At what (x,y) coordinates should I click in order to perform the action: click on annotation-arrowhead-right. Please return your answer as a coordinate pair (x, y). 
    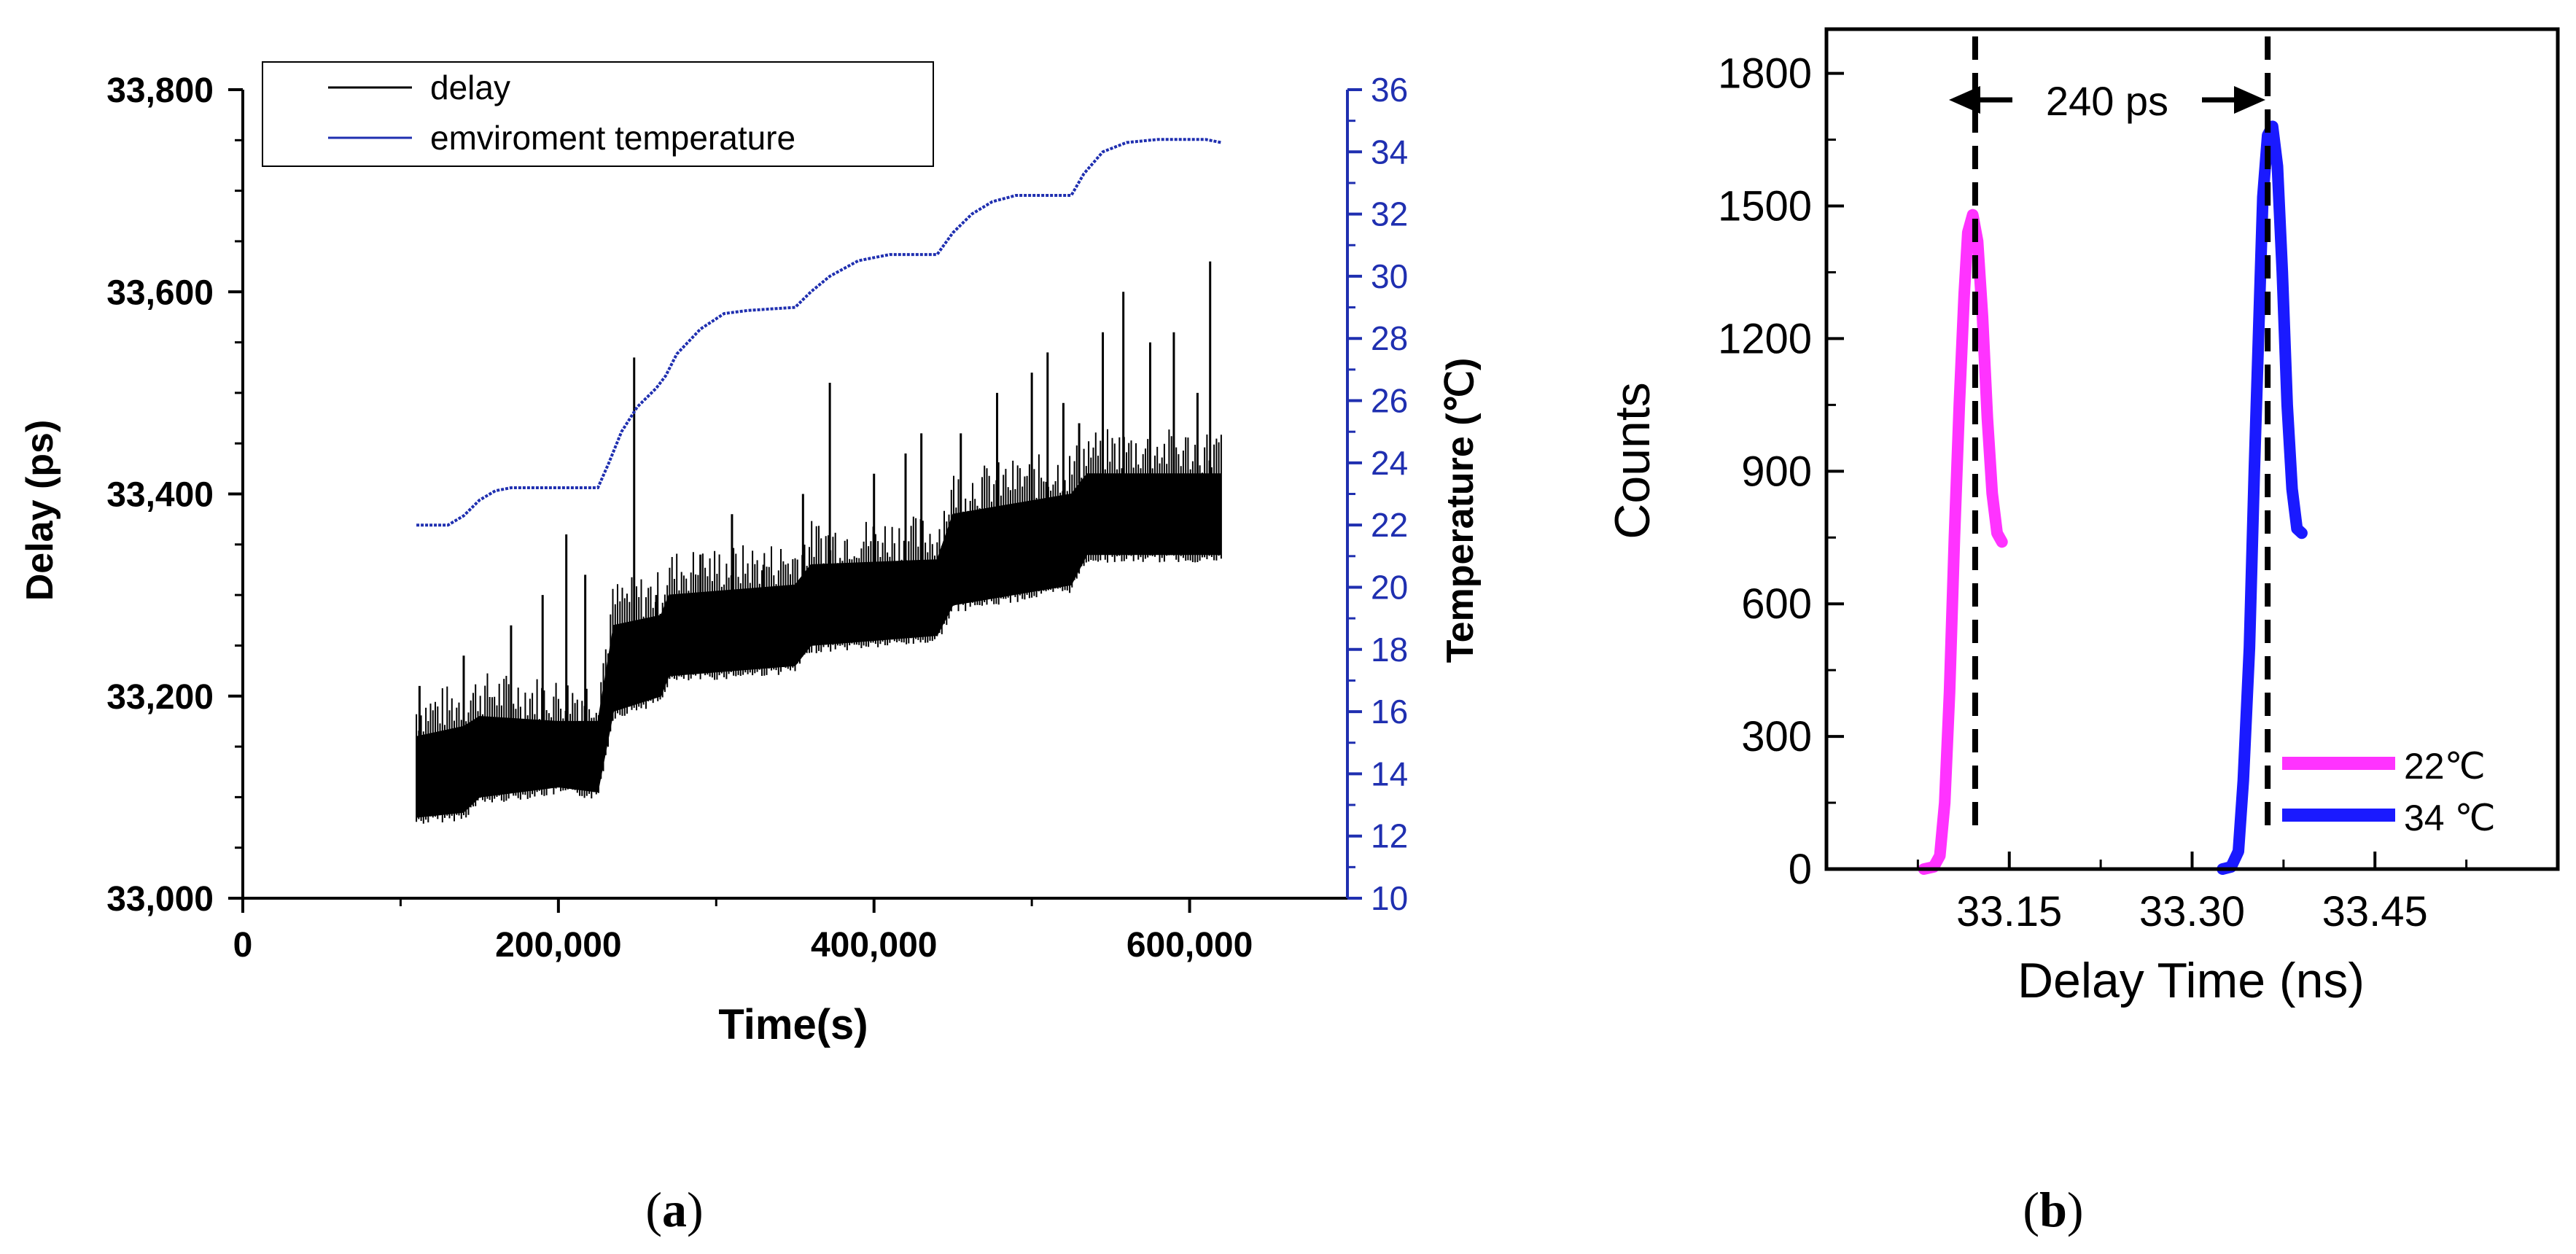
    Looking at the image, I should click on (2249, 100).